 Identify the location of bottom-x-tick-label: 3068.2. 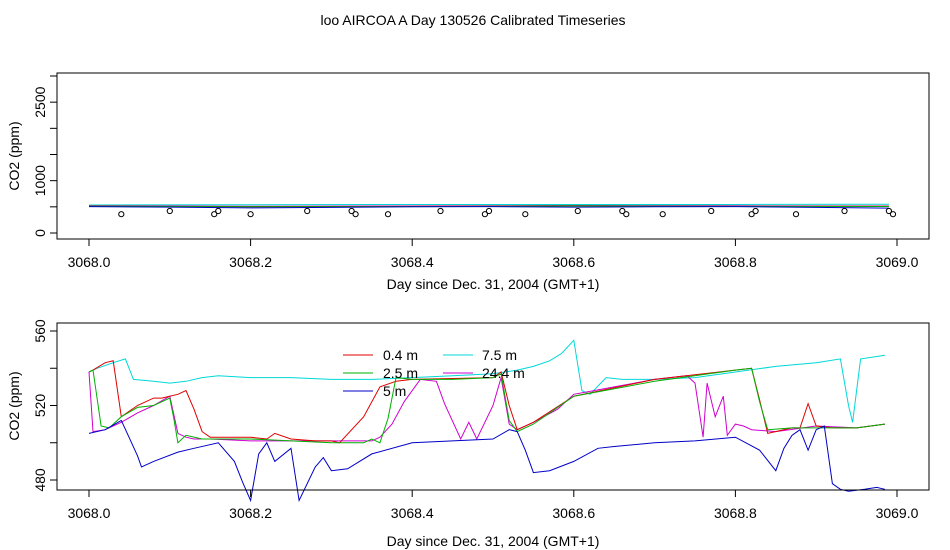
(250, 513).